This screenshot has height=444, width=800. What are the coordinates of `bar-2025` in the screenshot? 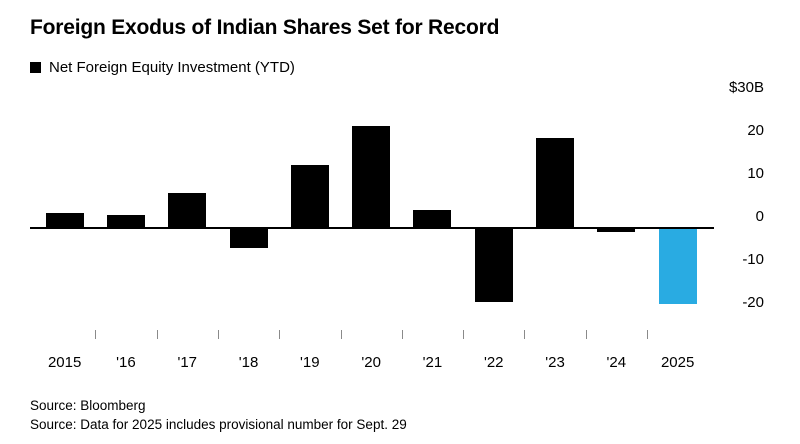 It's located at (677, 267).